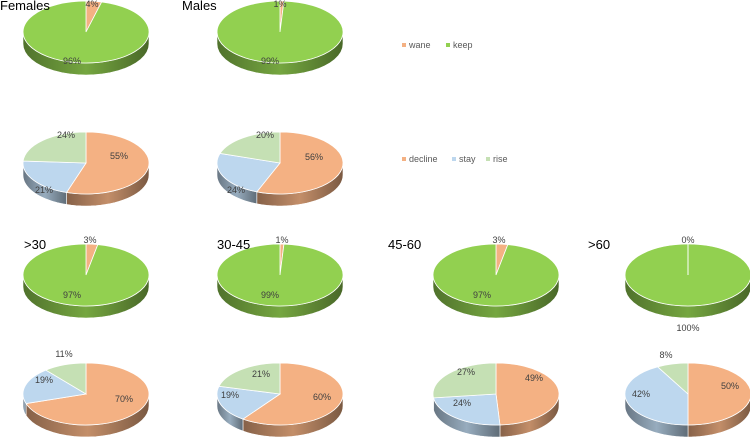 The width and height of the screenshot is (750, 439). I want to click on pie-chart-9: 70% 19% 11%, so click(86, 393).